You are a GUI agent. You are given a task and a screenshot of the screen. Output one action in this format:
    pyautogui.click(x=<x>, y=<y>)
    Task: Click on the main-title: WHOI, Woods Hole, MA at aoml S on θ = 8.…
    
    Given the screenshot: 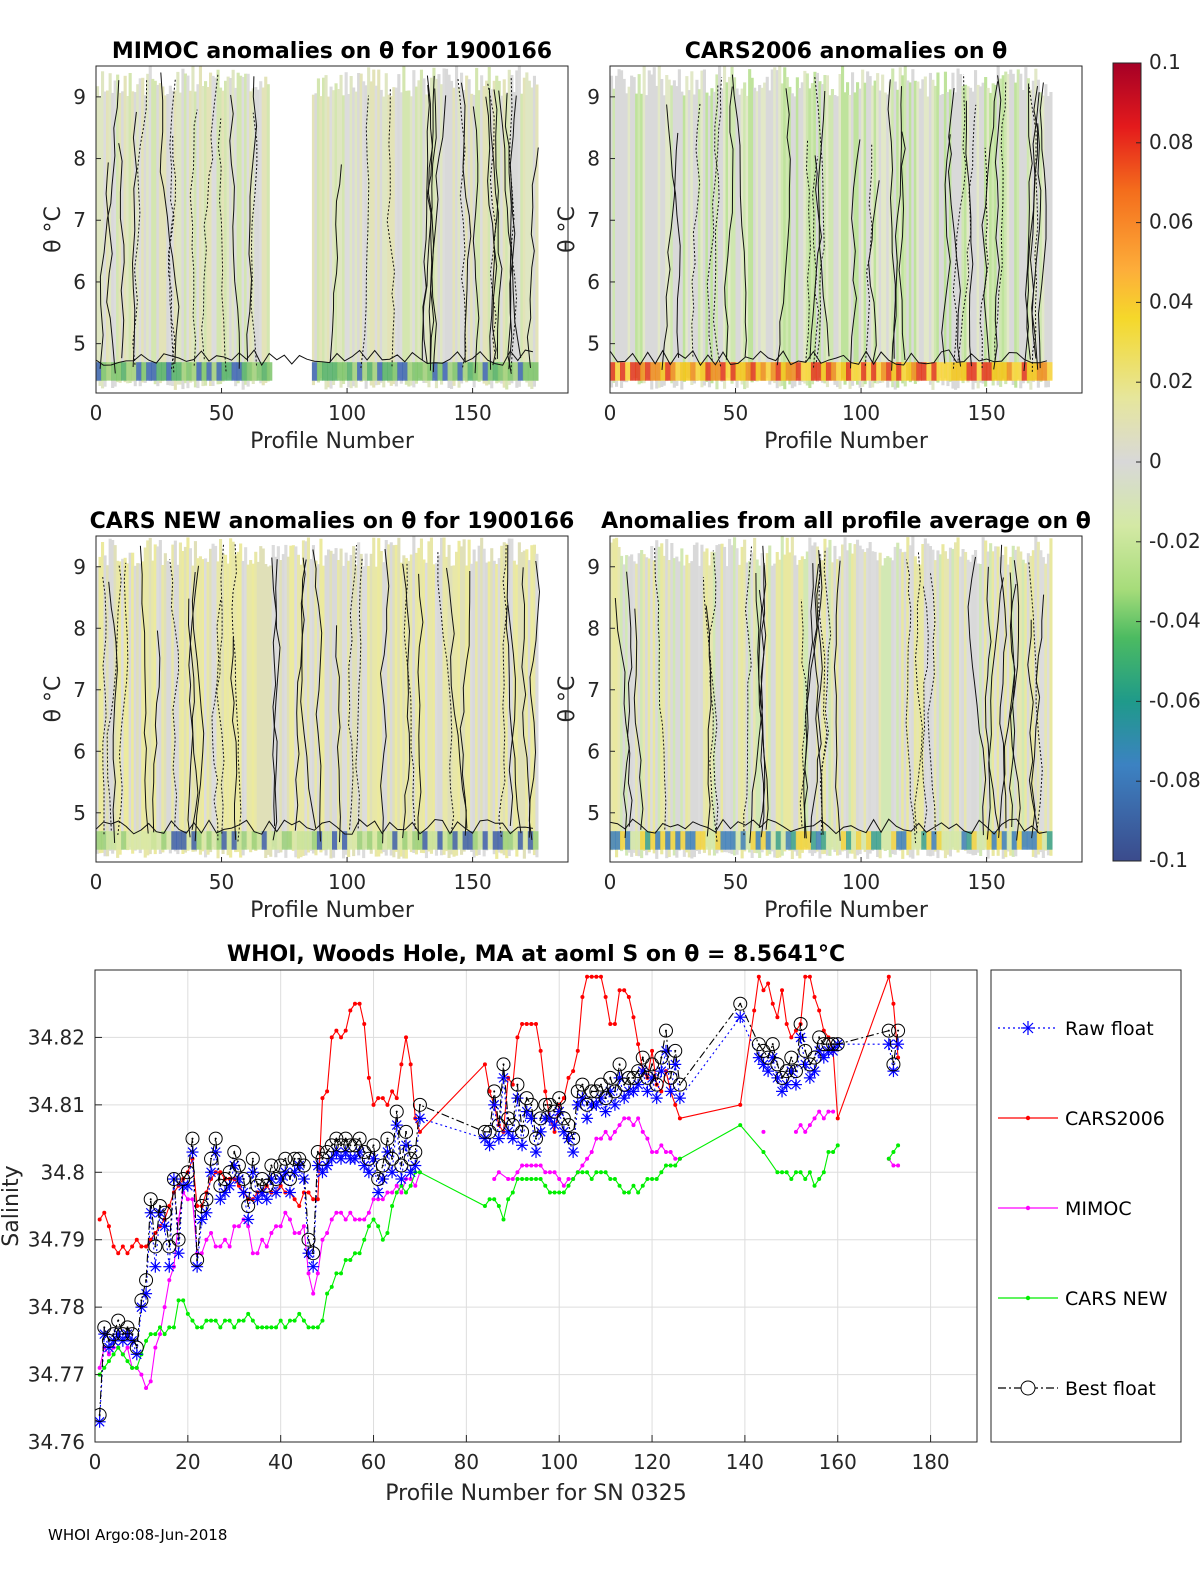 What is the action you would take?
    pyautogui.click(x=536, y=954)
    